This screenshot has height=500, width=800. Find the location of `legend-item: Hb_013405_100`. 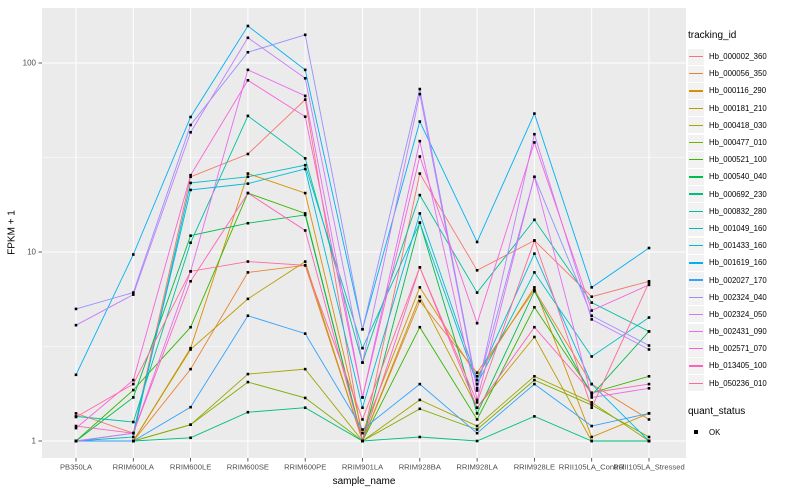

legend-item: Hb_013405_100 is located at coordinates (727, 365).